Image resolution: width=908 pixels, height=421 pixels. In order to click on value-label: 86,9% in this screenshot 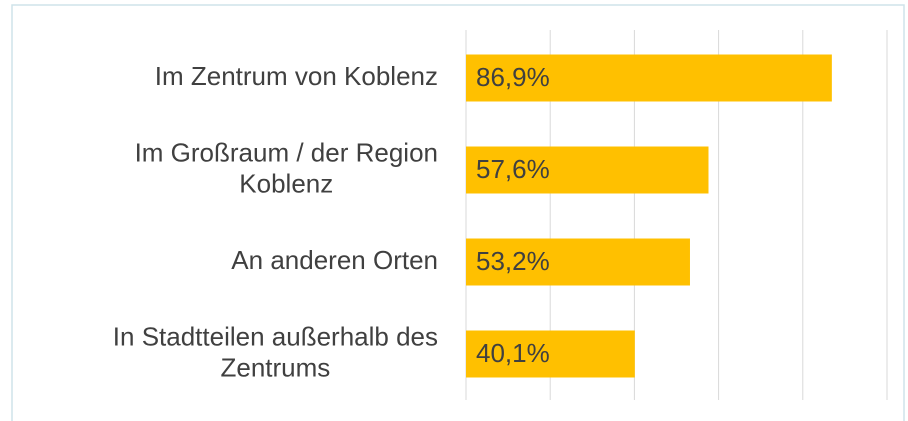, I will do `click(513, 77)`.